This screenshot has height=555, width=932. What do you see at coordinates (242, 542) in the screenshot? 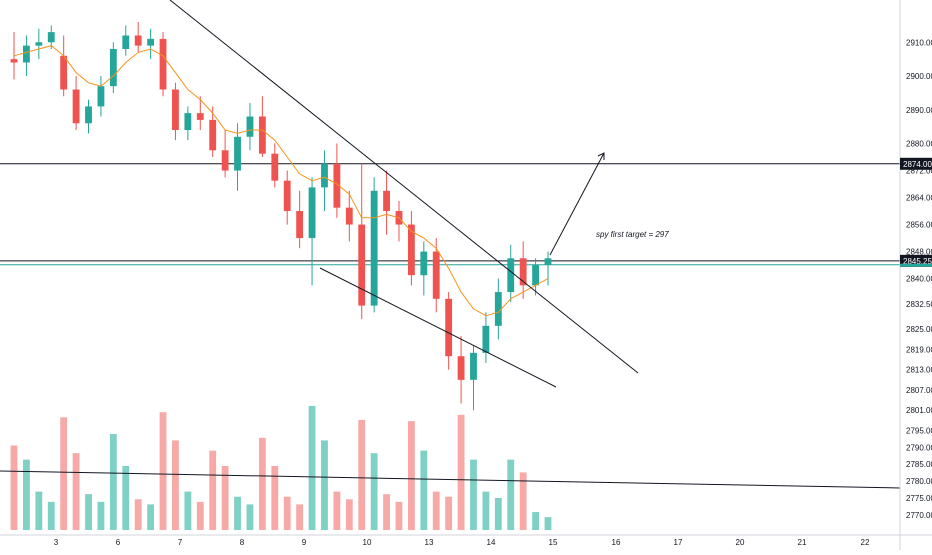
I see `time-tick-label: 8` at bounding box center [242, 542].